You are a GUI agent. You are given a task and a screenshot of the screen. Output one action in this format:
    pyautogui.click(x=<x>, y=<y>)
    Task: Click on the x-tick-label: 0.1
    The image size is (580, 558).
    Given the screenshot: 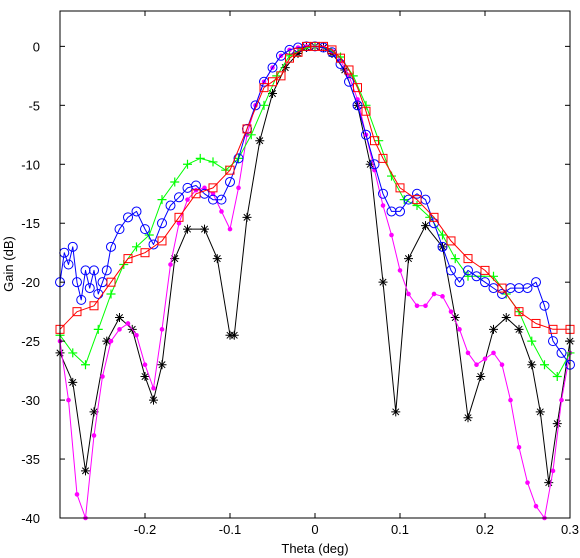 What is the action you would take?
    pyautogui.click(x=400, y=529)
    